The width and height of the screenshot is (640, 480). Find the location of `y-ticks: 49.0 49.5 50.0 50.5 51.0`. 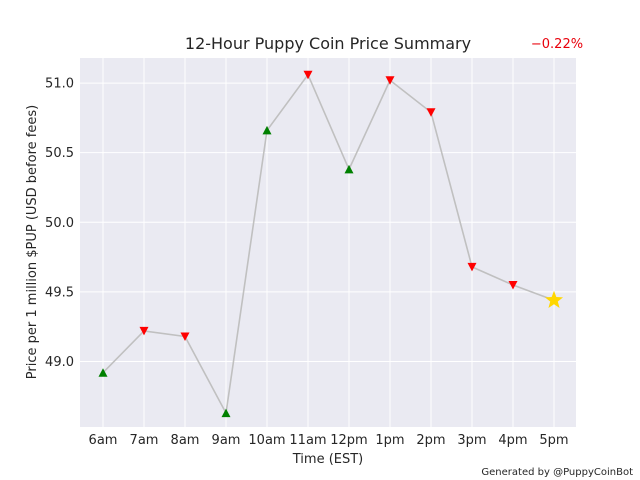

y-ticks: 49.0 49.5 50.0 50.5 51.0 is located at coordinates (59, 223).